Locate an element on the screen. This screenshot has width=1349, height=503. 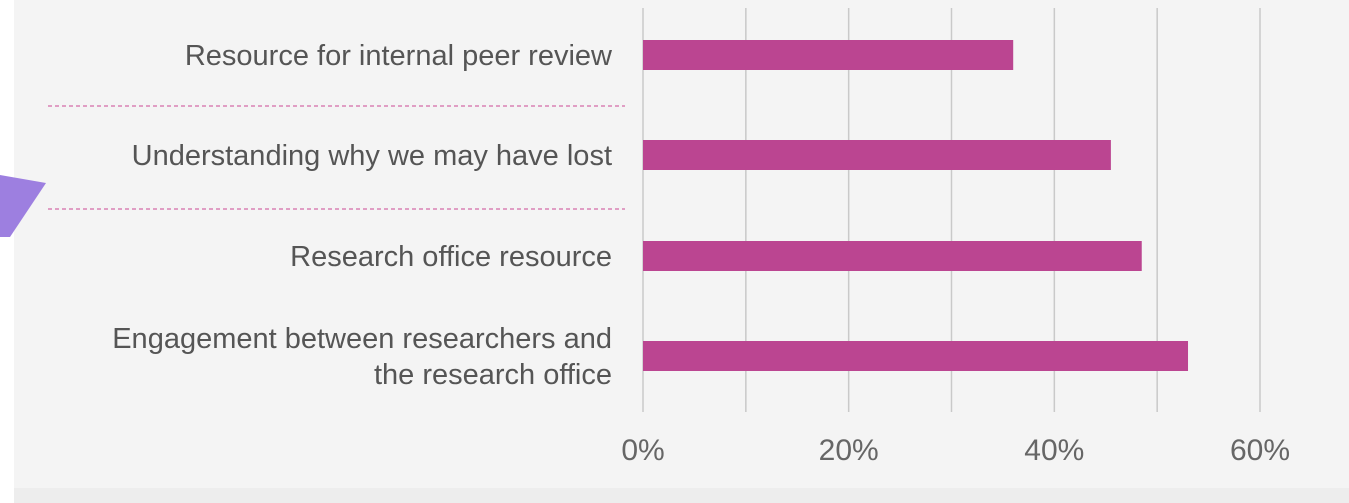
pointer-arrow-icon is located at coordinates (23, 206).